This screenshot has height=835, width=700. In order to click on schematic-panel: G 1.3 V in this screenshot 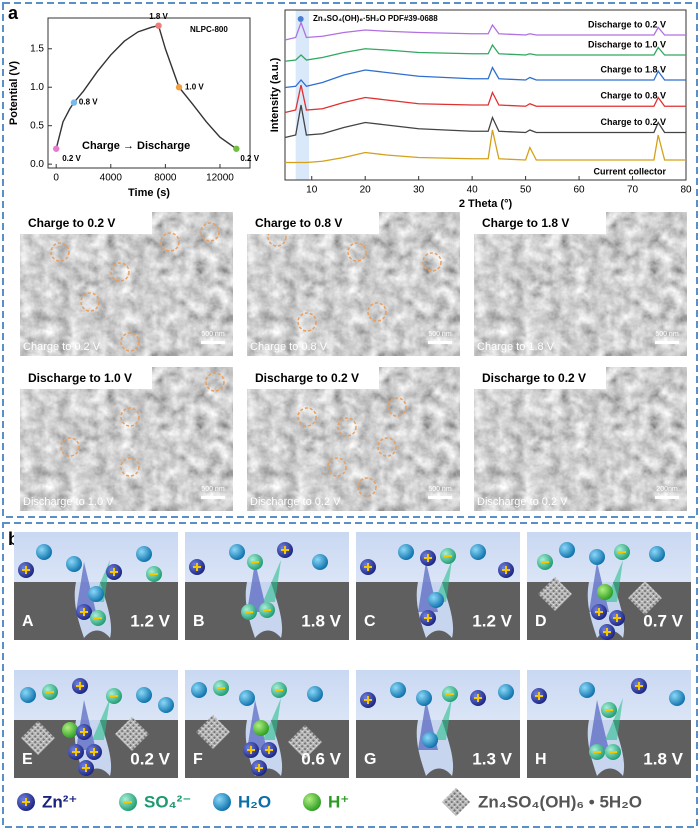, I will do `click(438, 724)`.